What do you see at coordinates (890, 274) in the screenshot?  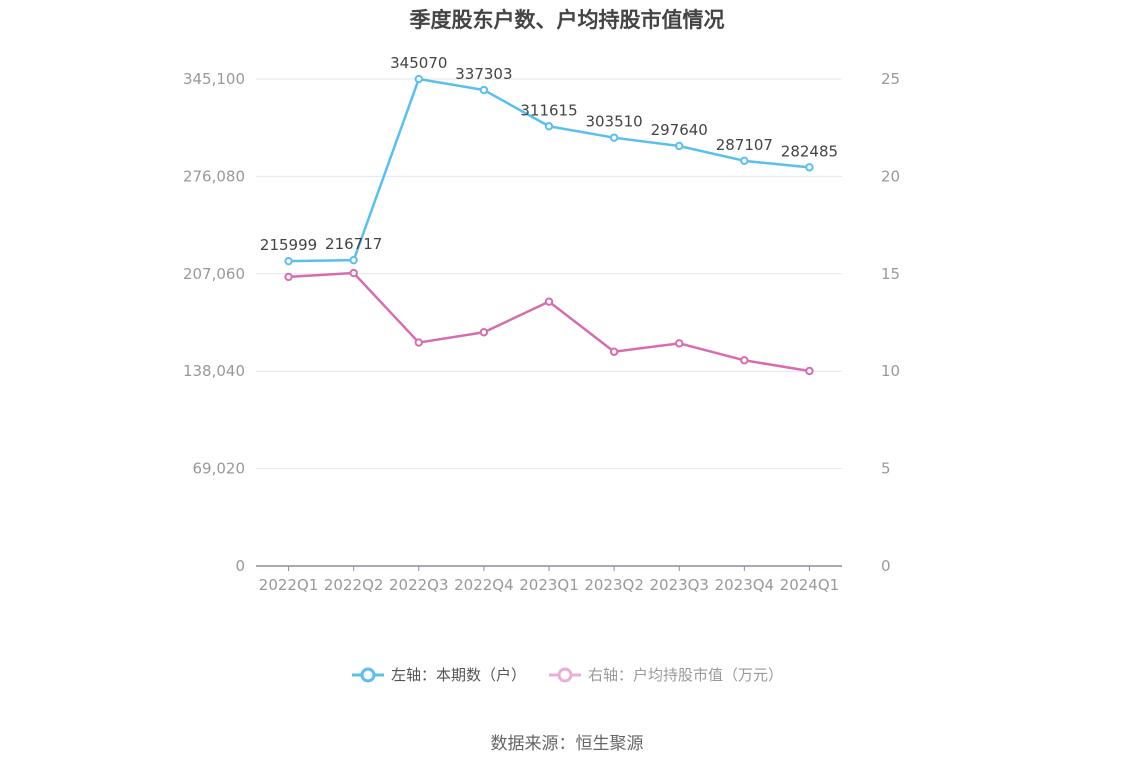 I see `right-tick-label: 15` at bounding box center [890, 274].